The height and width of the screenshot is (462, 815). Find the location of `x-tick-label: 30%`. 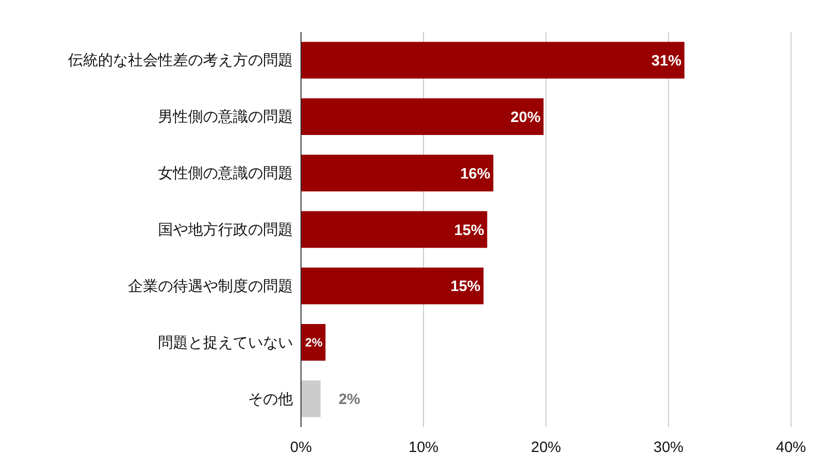

x-tick-label: 30% is located at coordinates (668, 447).